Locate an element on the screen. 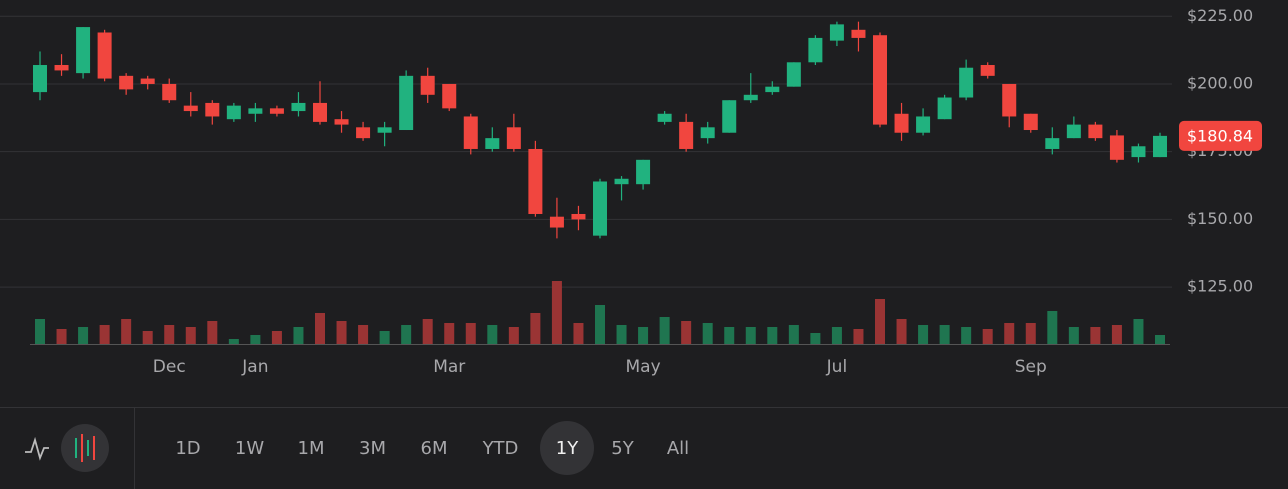 This screenshot has width=1288, height=489. range-button: 6M is located at coordinates (434, 448).